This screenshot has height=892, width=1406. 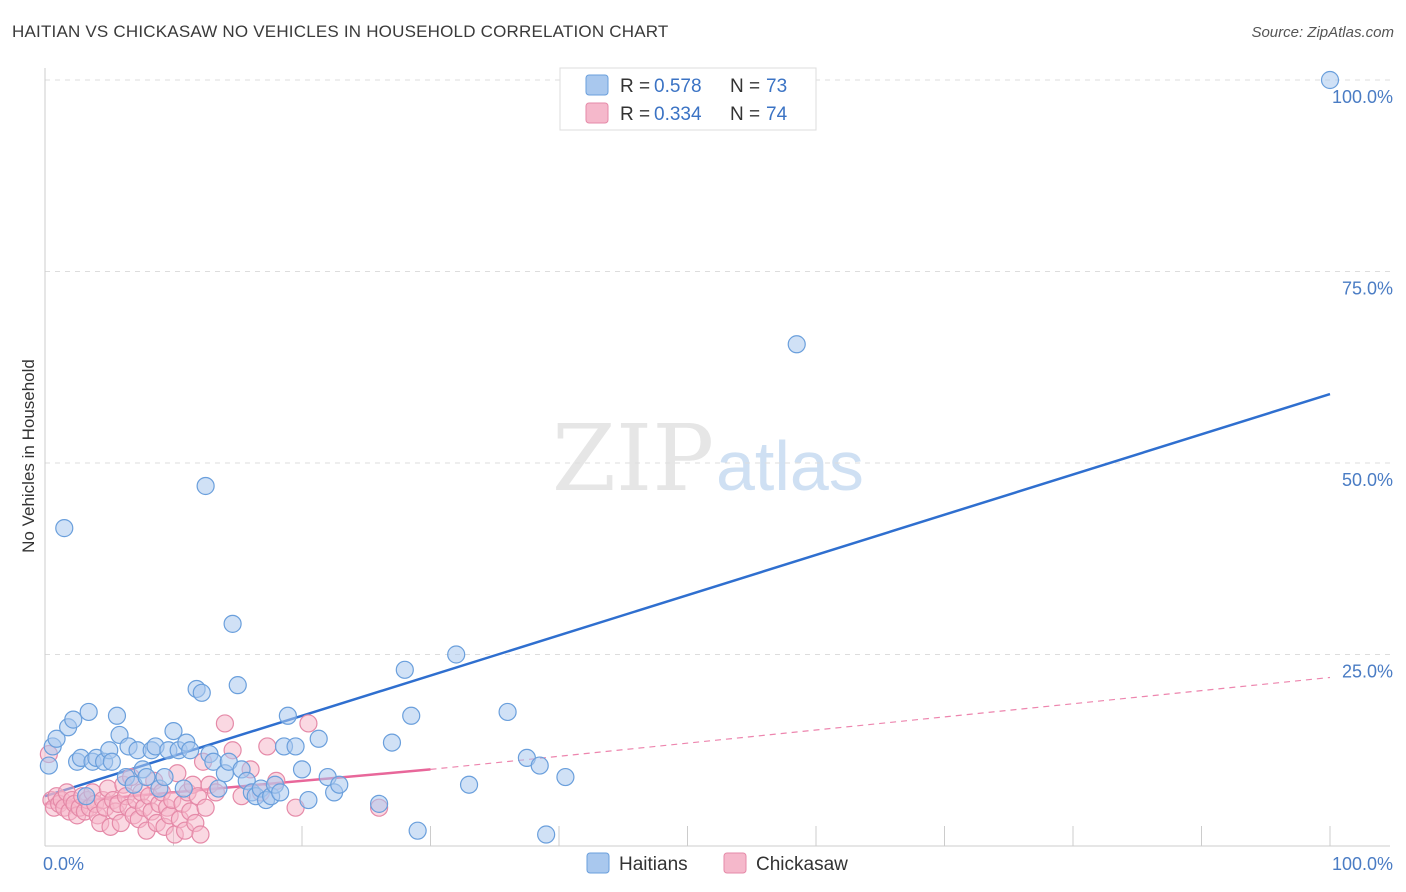 What do you see at coordinates (880, 723) in the screenshot?
I see `chickasaw-trend-extension` at bounding box center [880, 723].